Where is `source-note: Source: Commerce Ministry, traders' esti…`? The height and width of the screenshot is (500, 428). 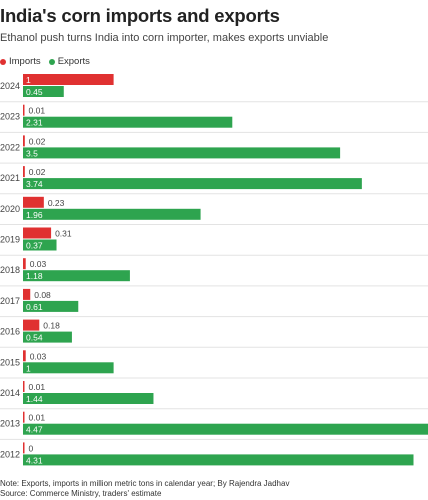
source-note: Source: Commerce Ministry, traders' esti… is located at coordinates (81, 493).